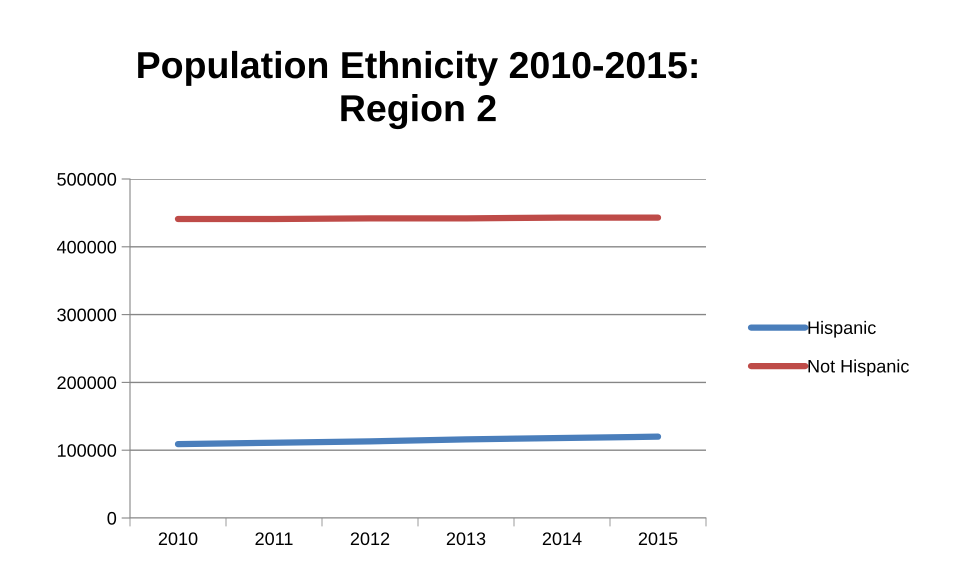 Image resolution: width=956 pixels, height=580 pixels. I want to click on legend-label: Not Hispanic, so click(858, 367).